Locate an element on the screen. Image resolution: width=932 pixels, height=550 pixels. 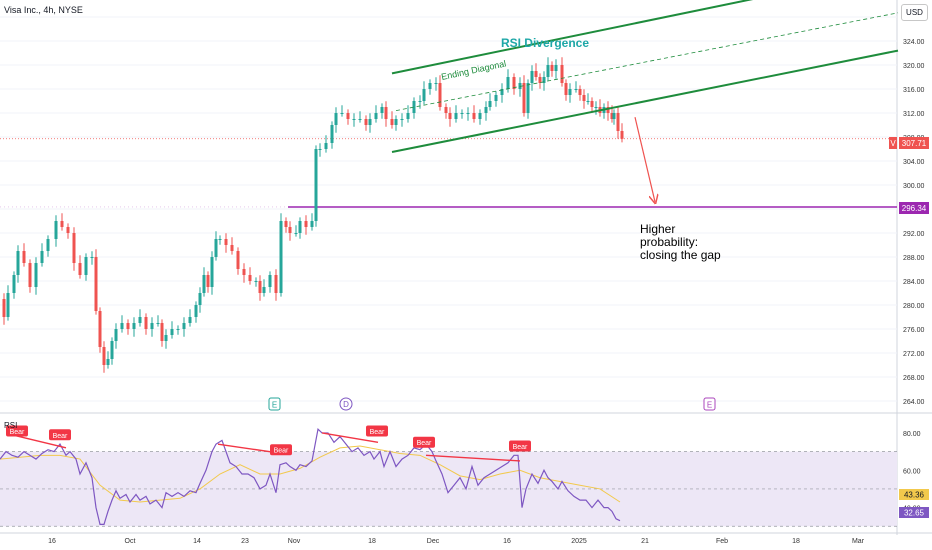
dividend-event-marker: D is located at coordinates (346, 404).